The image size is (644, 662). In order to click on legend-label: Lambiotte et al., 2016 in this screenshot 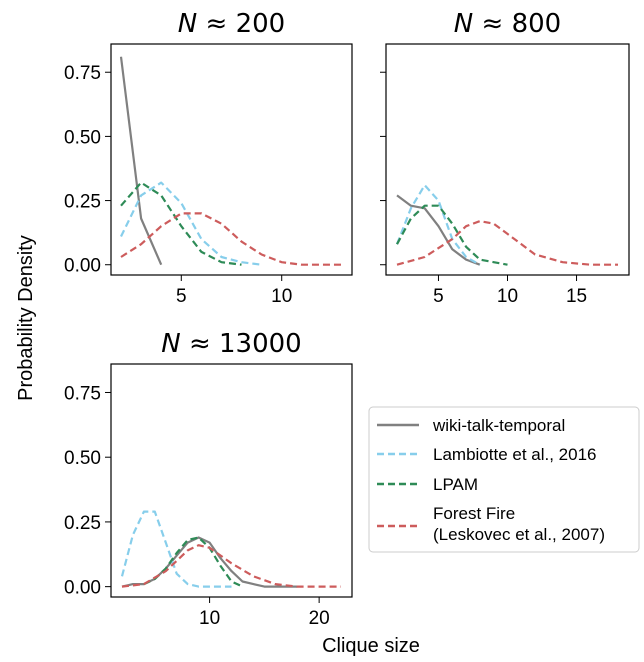, I will do `click(515, 454)`.